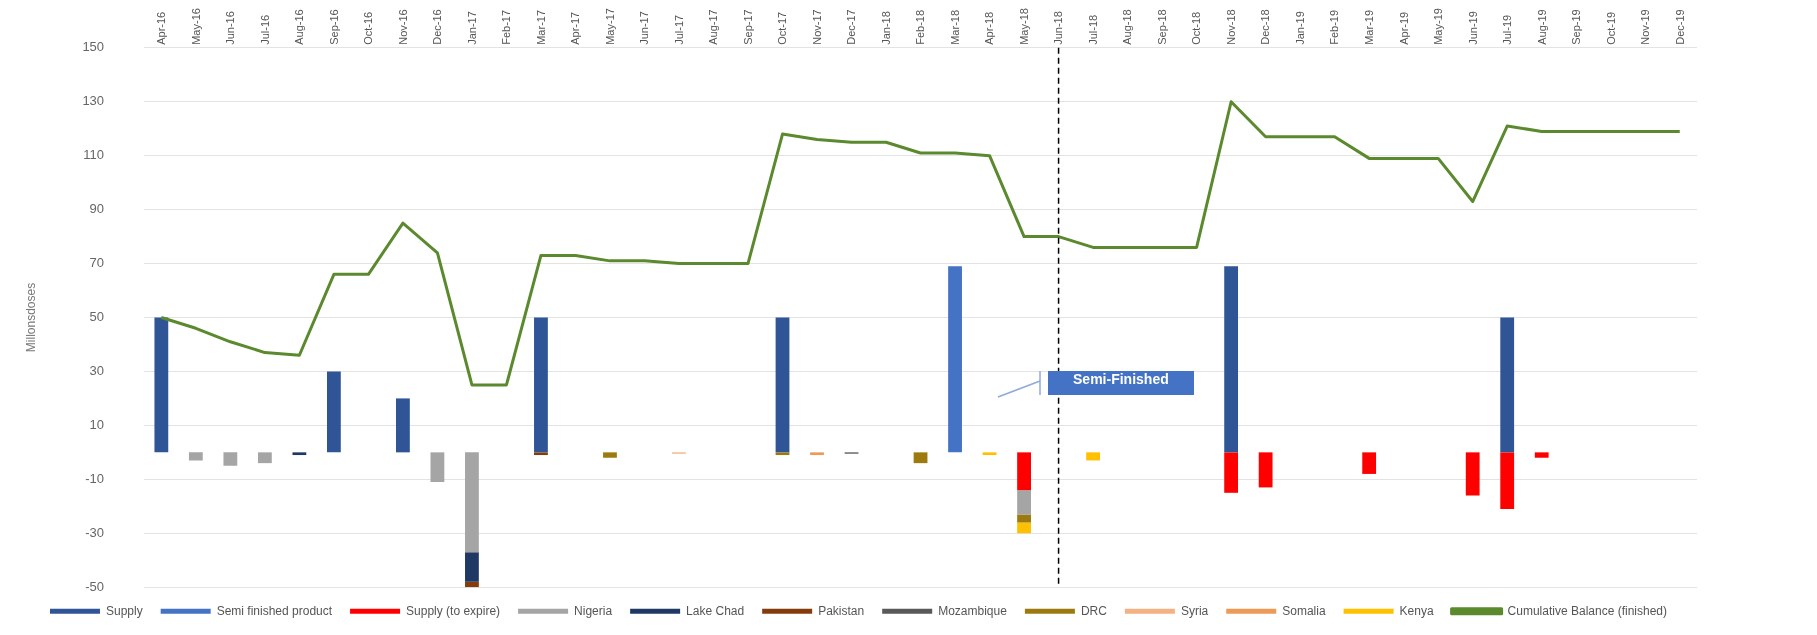 The width and height of the screenshot is (1817, 635). I want to click on legend-label: Kenya, so click(1416, 610).